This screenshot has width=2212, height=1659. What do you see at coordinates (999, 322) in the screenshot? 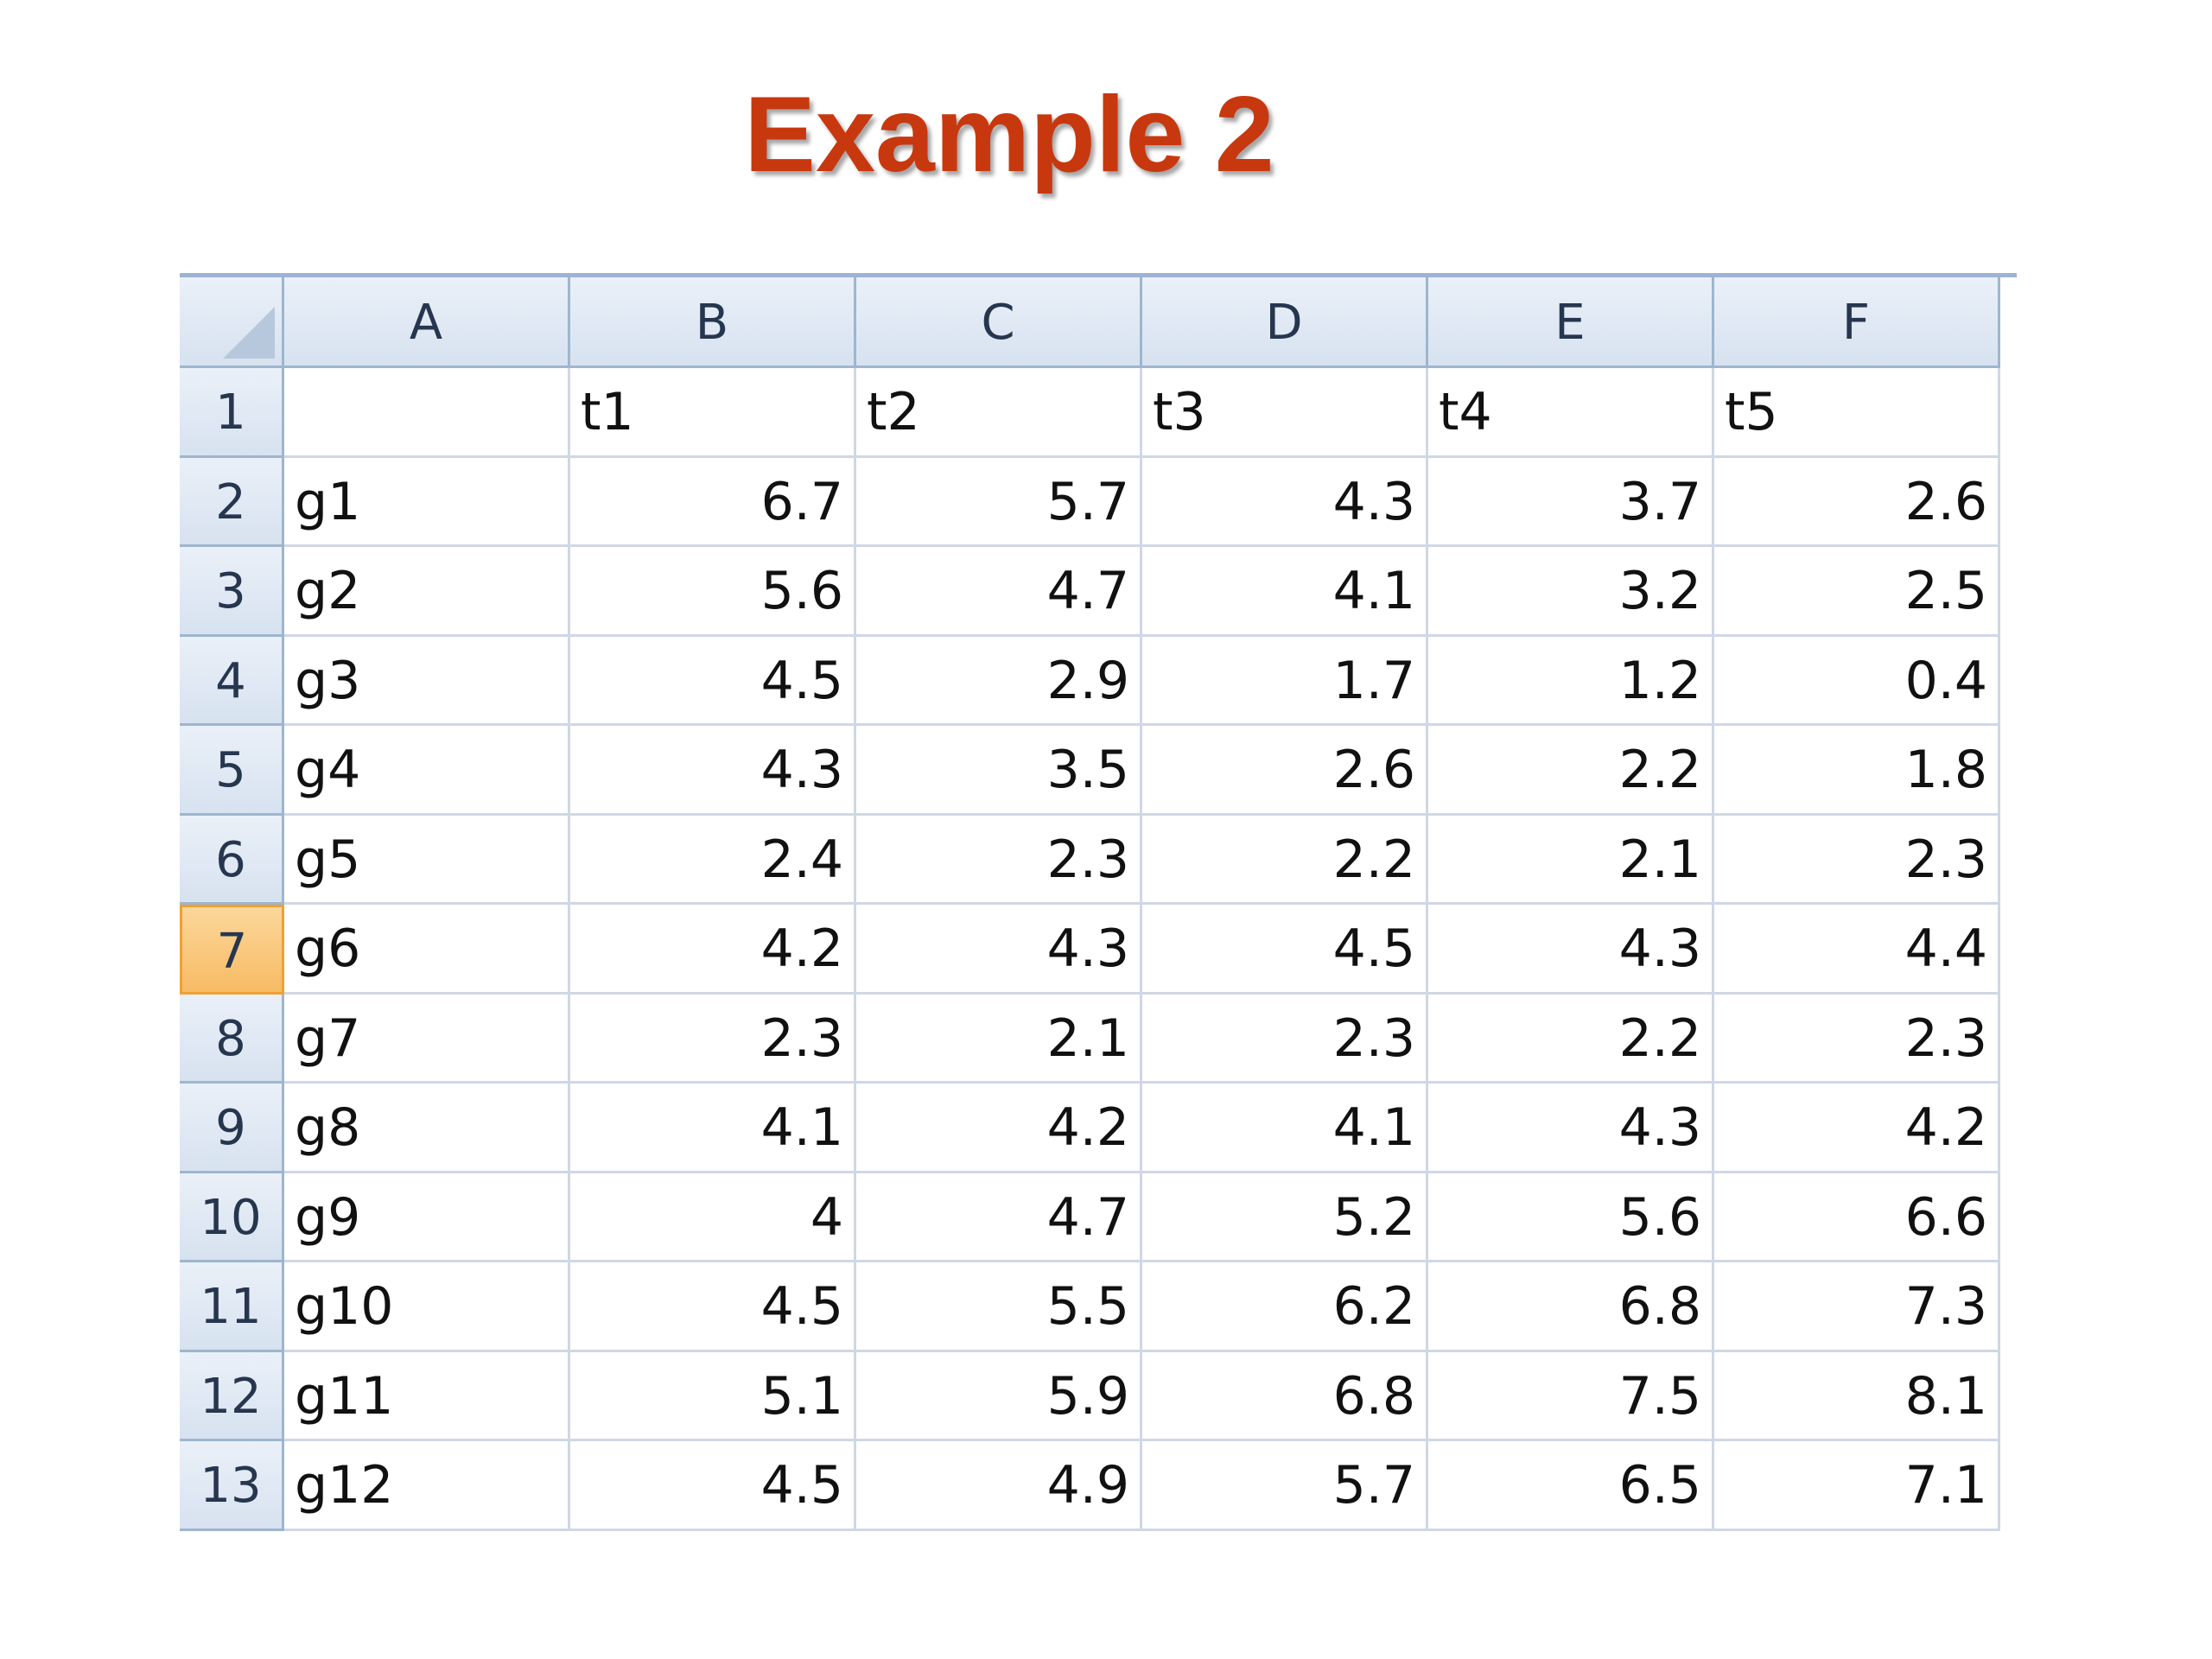
I see `column-header: C` at bounding box center [999, 322].